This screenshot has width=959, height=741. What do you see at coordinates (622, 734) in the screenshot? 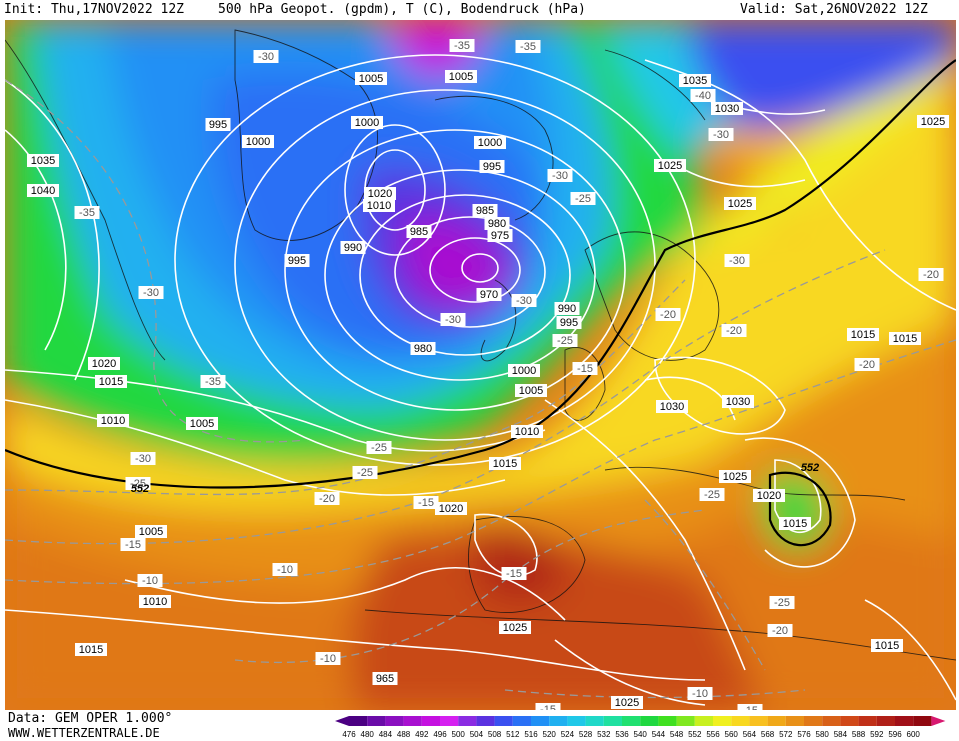
I see `legend-value: 536` at bounding box center [622, 734].